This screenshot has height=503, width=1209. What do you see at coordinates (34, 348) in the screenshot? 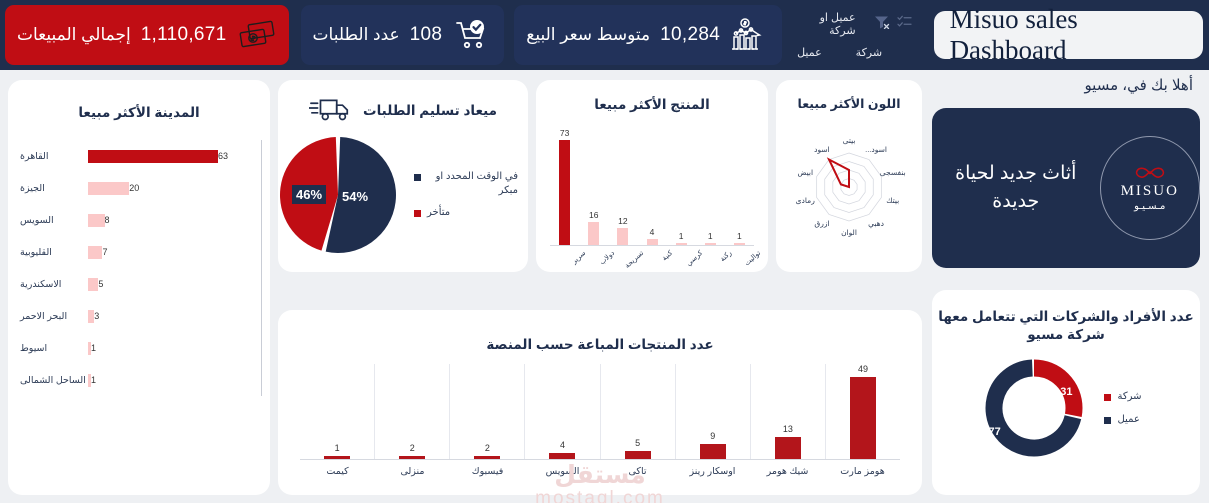
I see `city-bar-label: اسيوط` at bounding box center [34, 348].